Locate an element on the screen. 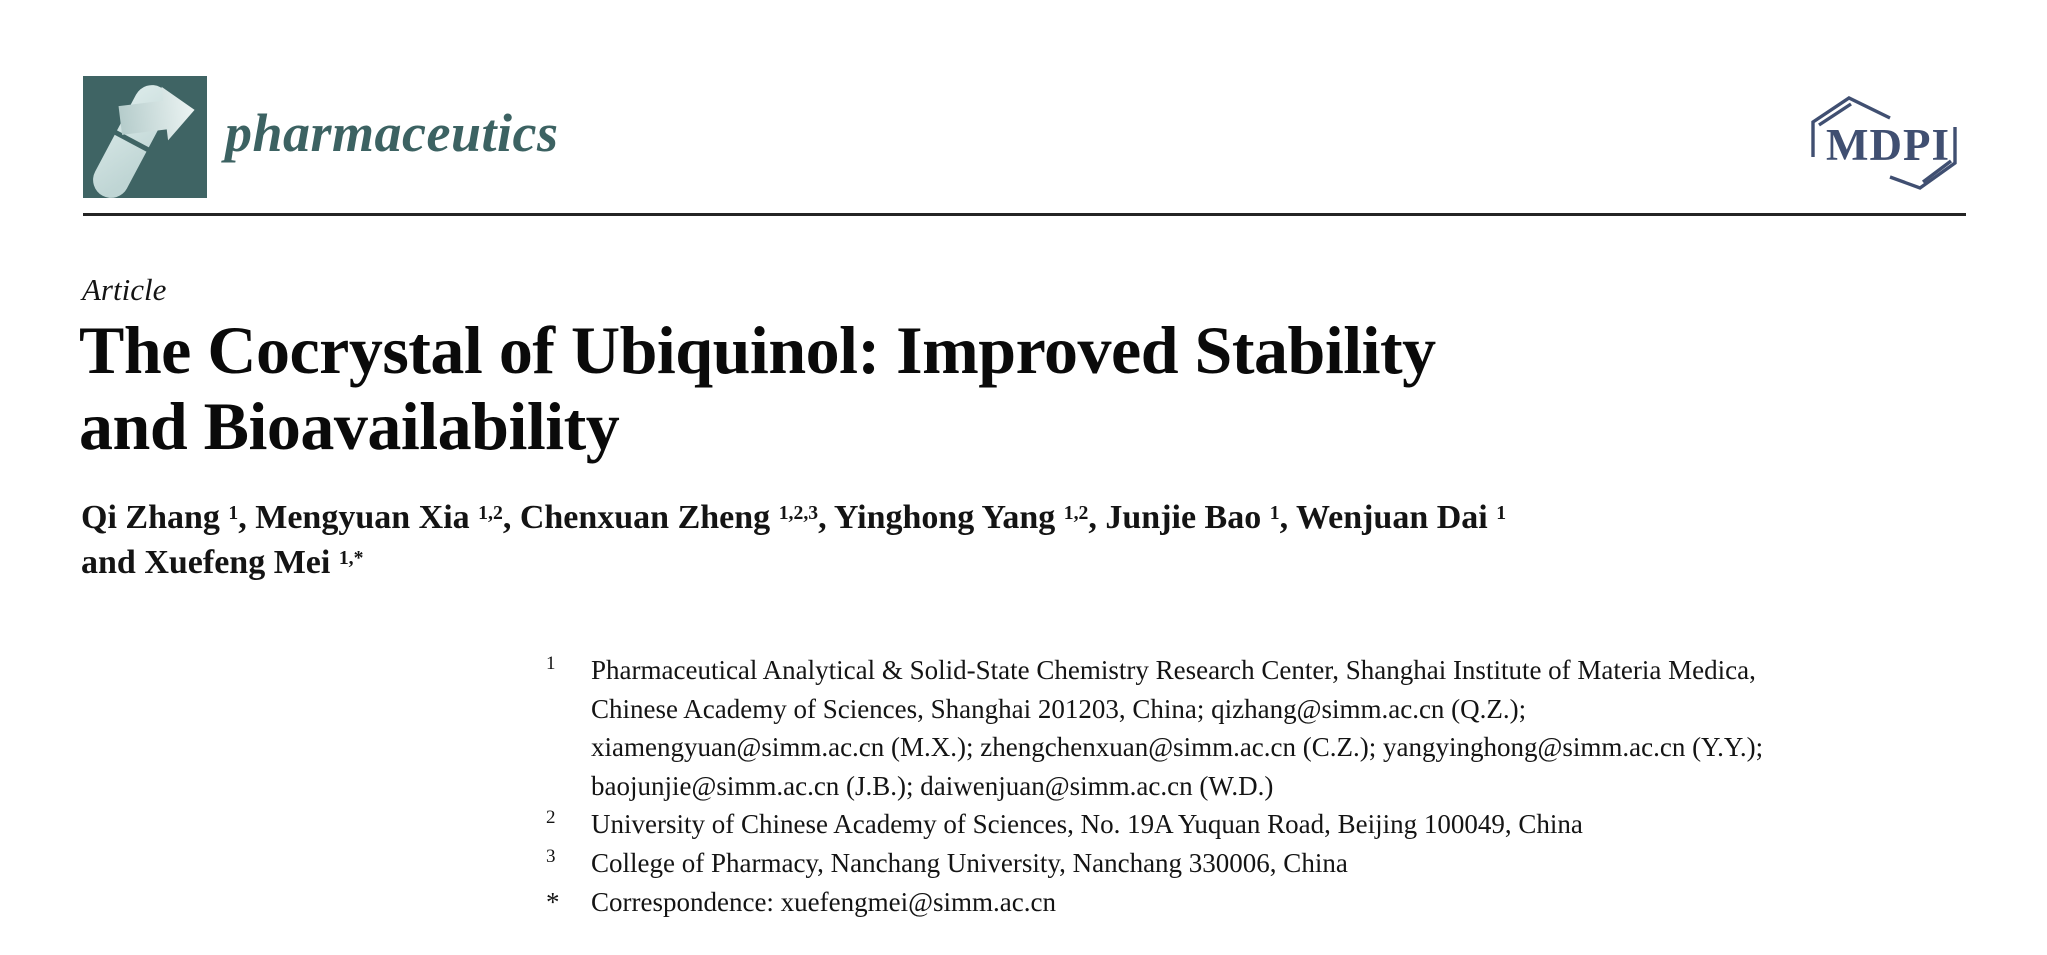  affiliation-marker: 2 is located at coordinates (551, 818).